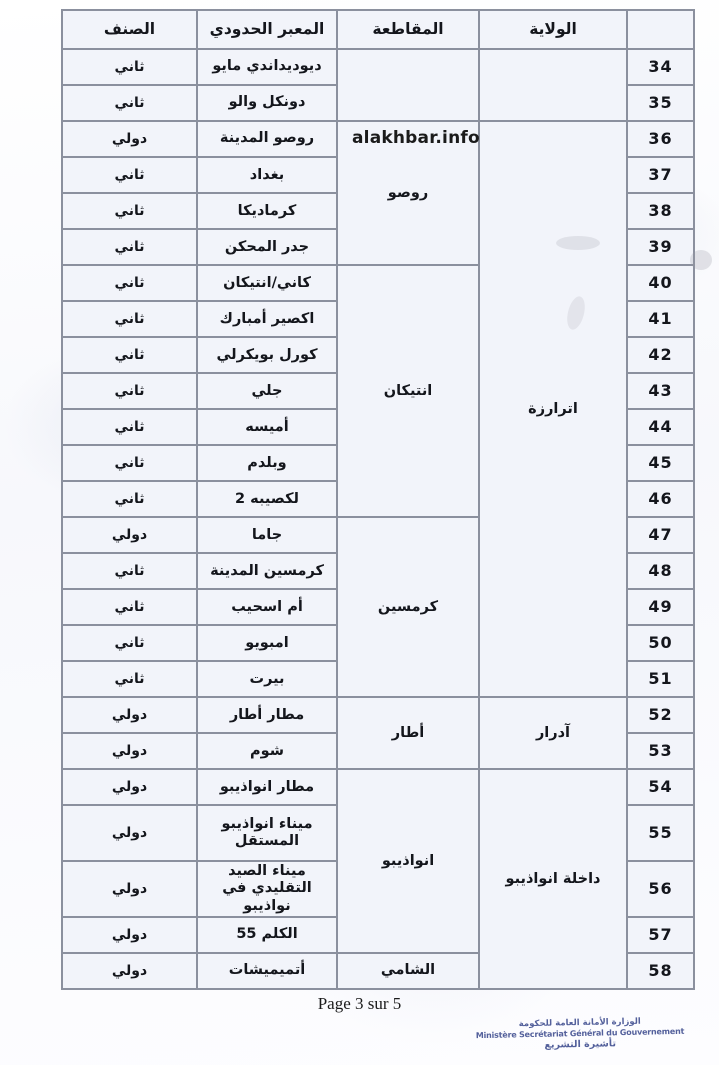 The height and width of the screenshot is (1065, 719). What do you see at coordinates (660, 247) in the screenshot?
I see `row-number-cell: 39` at bounding box center [660, 247].